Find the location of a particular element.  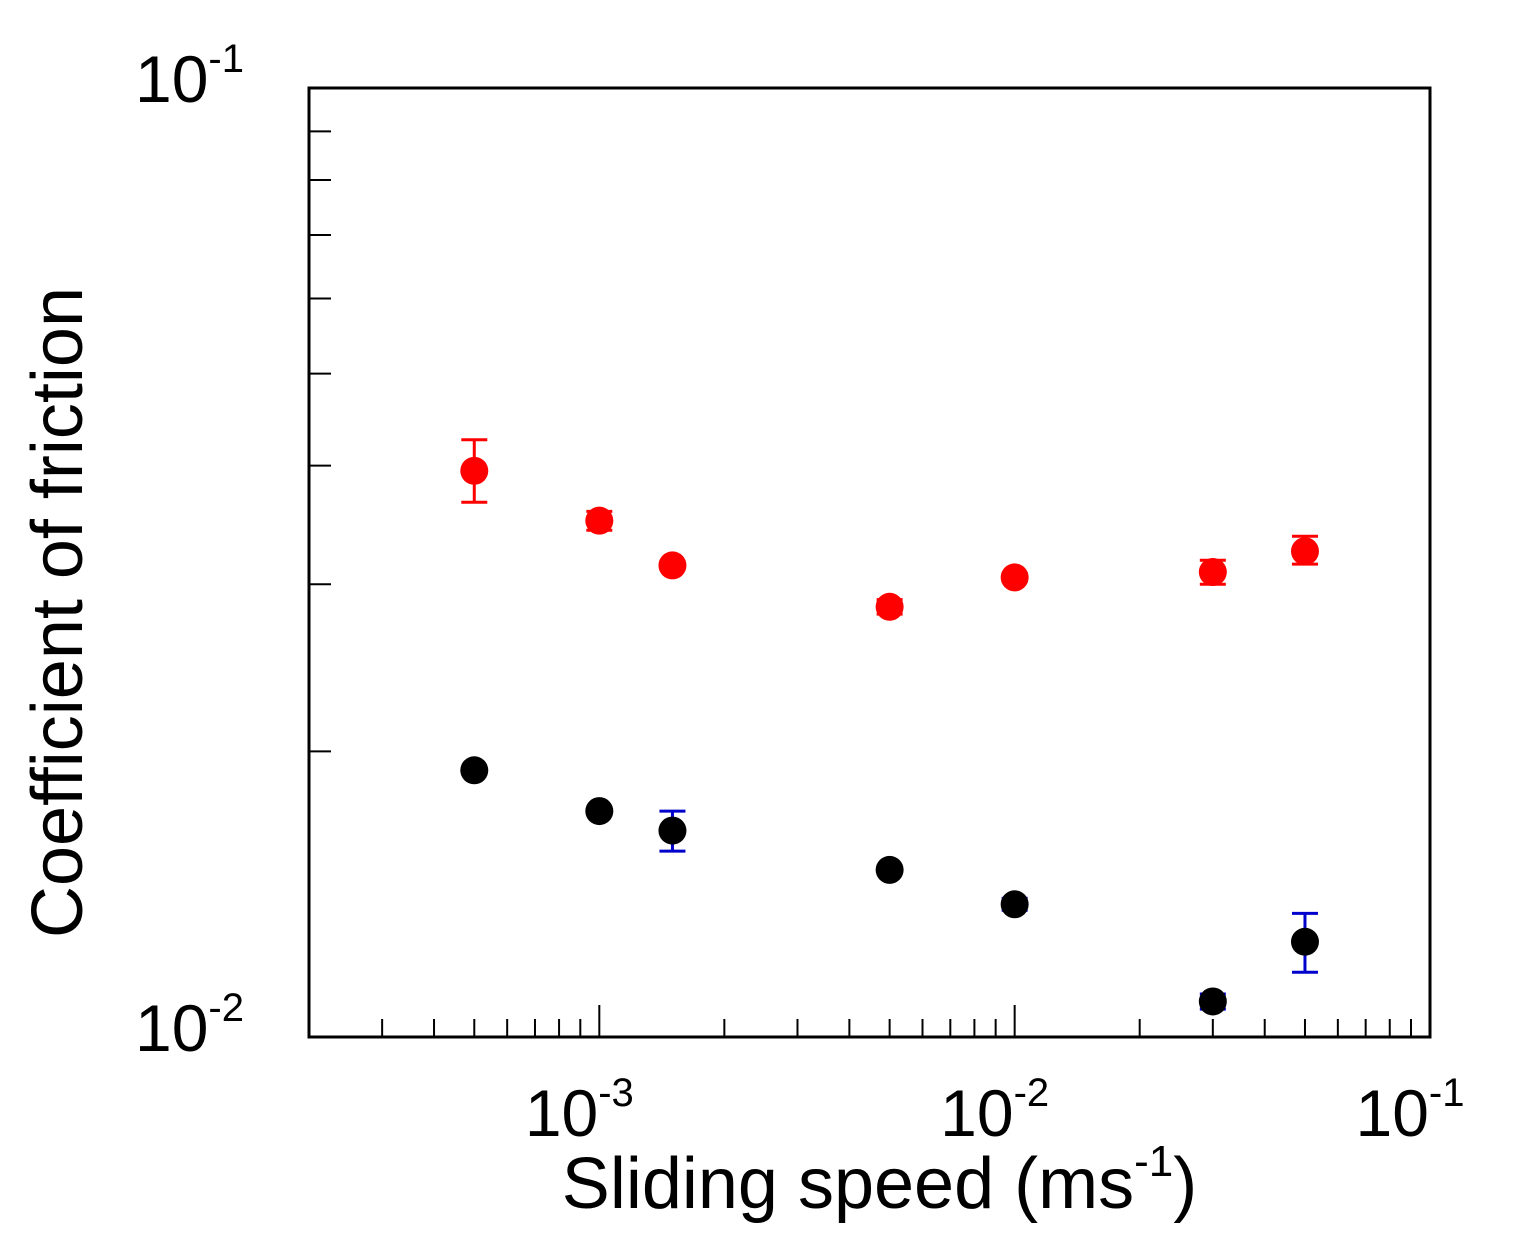

y-axis-title: Coefficient of friction is located at coordinates (58, 612).